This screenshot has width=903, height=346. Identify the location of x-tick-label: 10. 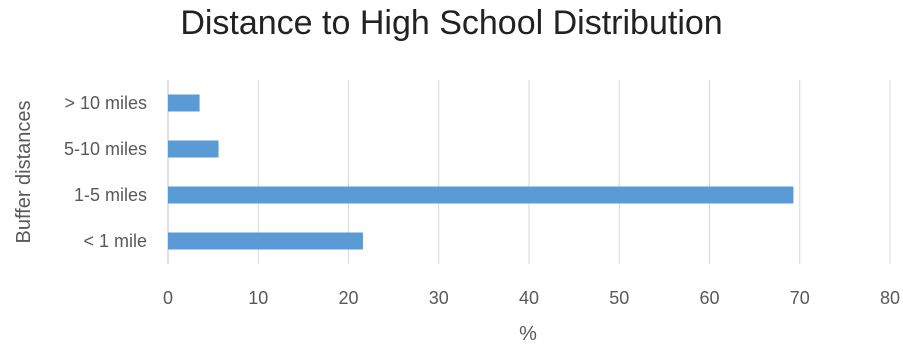
(258, 298).